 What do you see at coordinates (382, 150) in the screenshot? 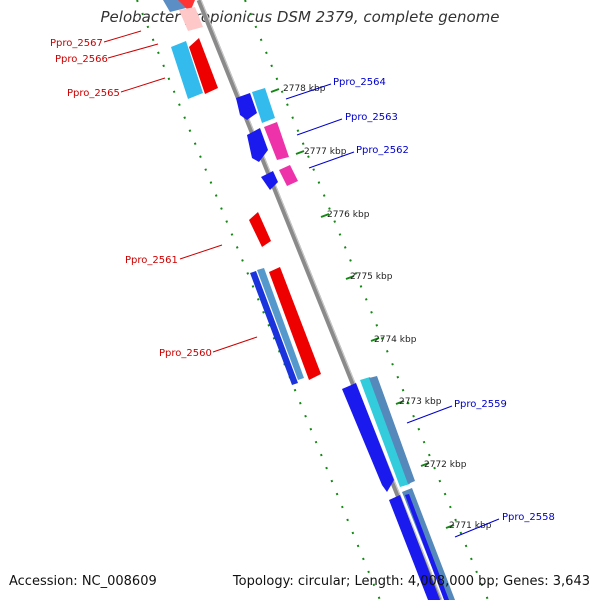
I see `gene-label-ppro-2562: Ppro_2562` at bounding box center [382, 150].